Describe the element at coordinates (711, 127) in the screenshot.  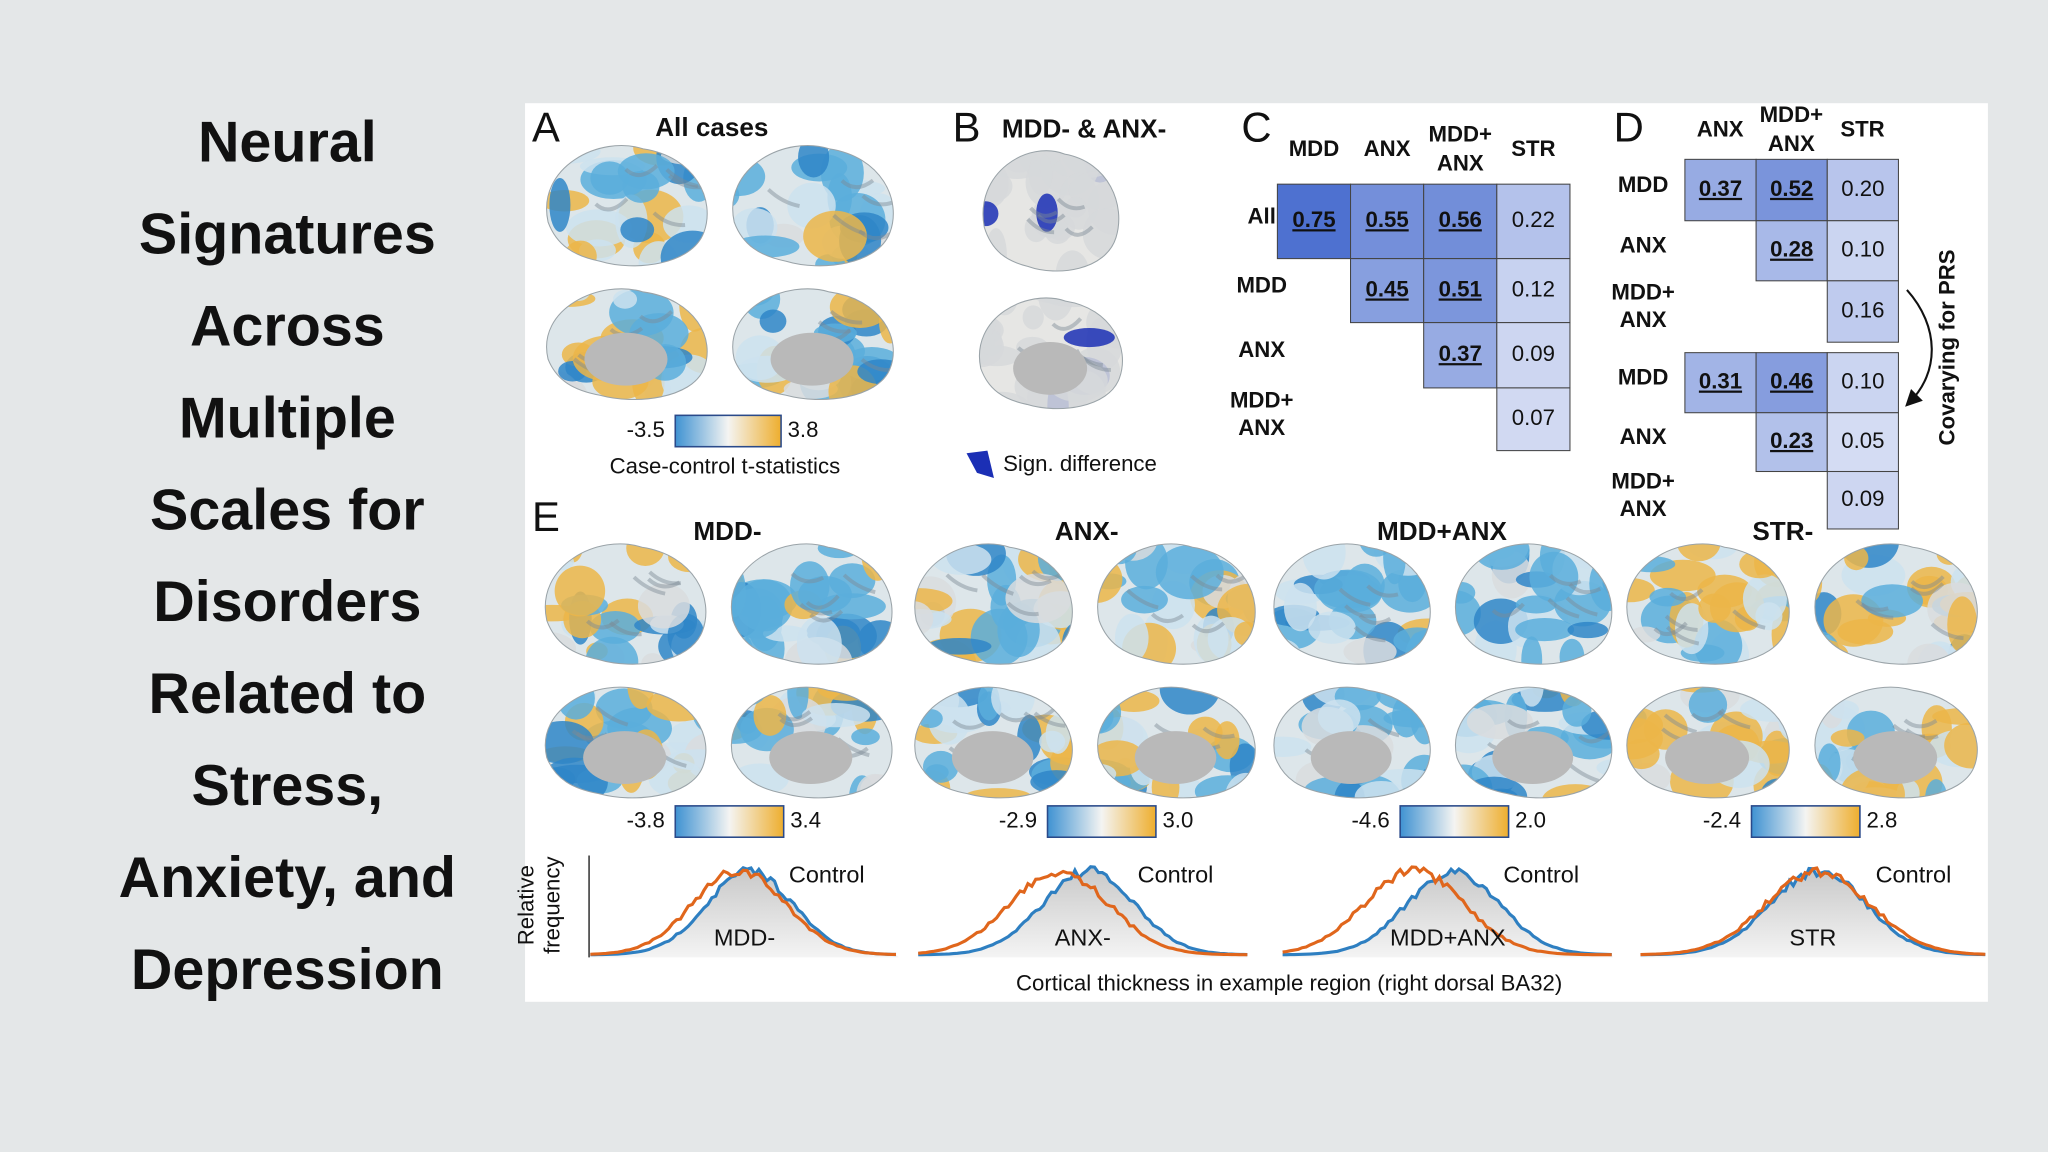
I see `panel-title: All cases` at that location.